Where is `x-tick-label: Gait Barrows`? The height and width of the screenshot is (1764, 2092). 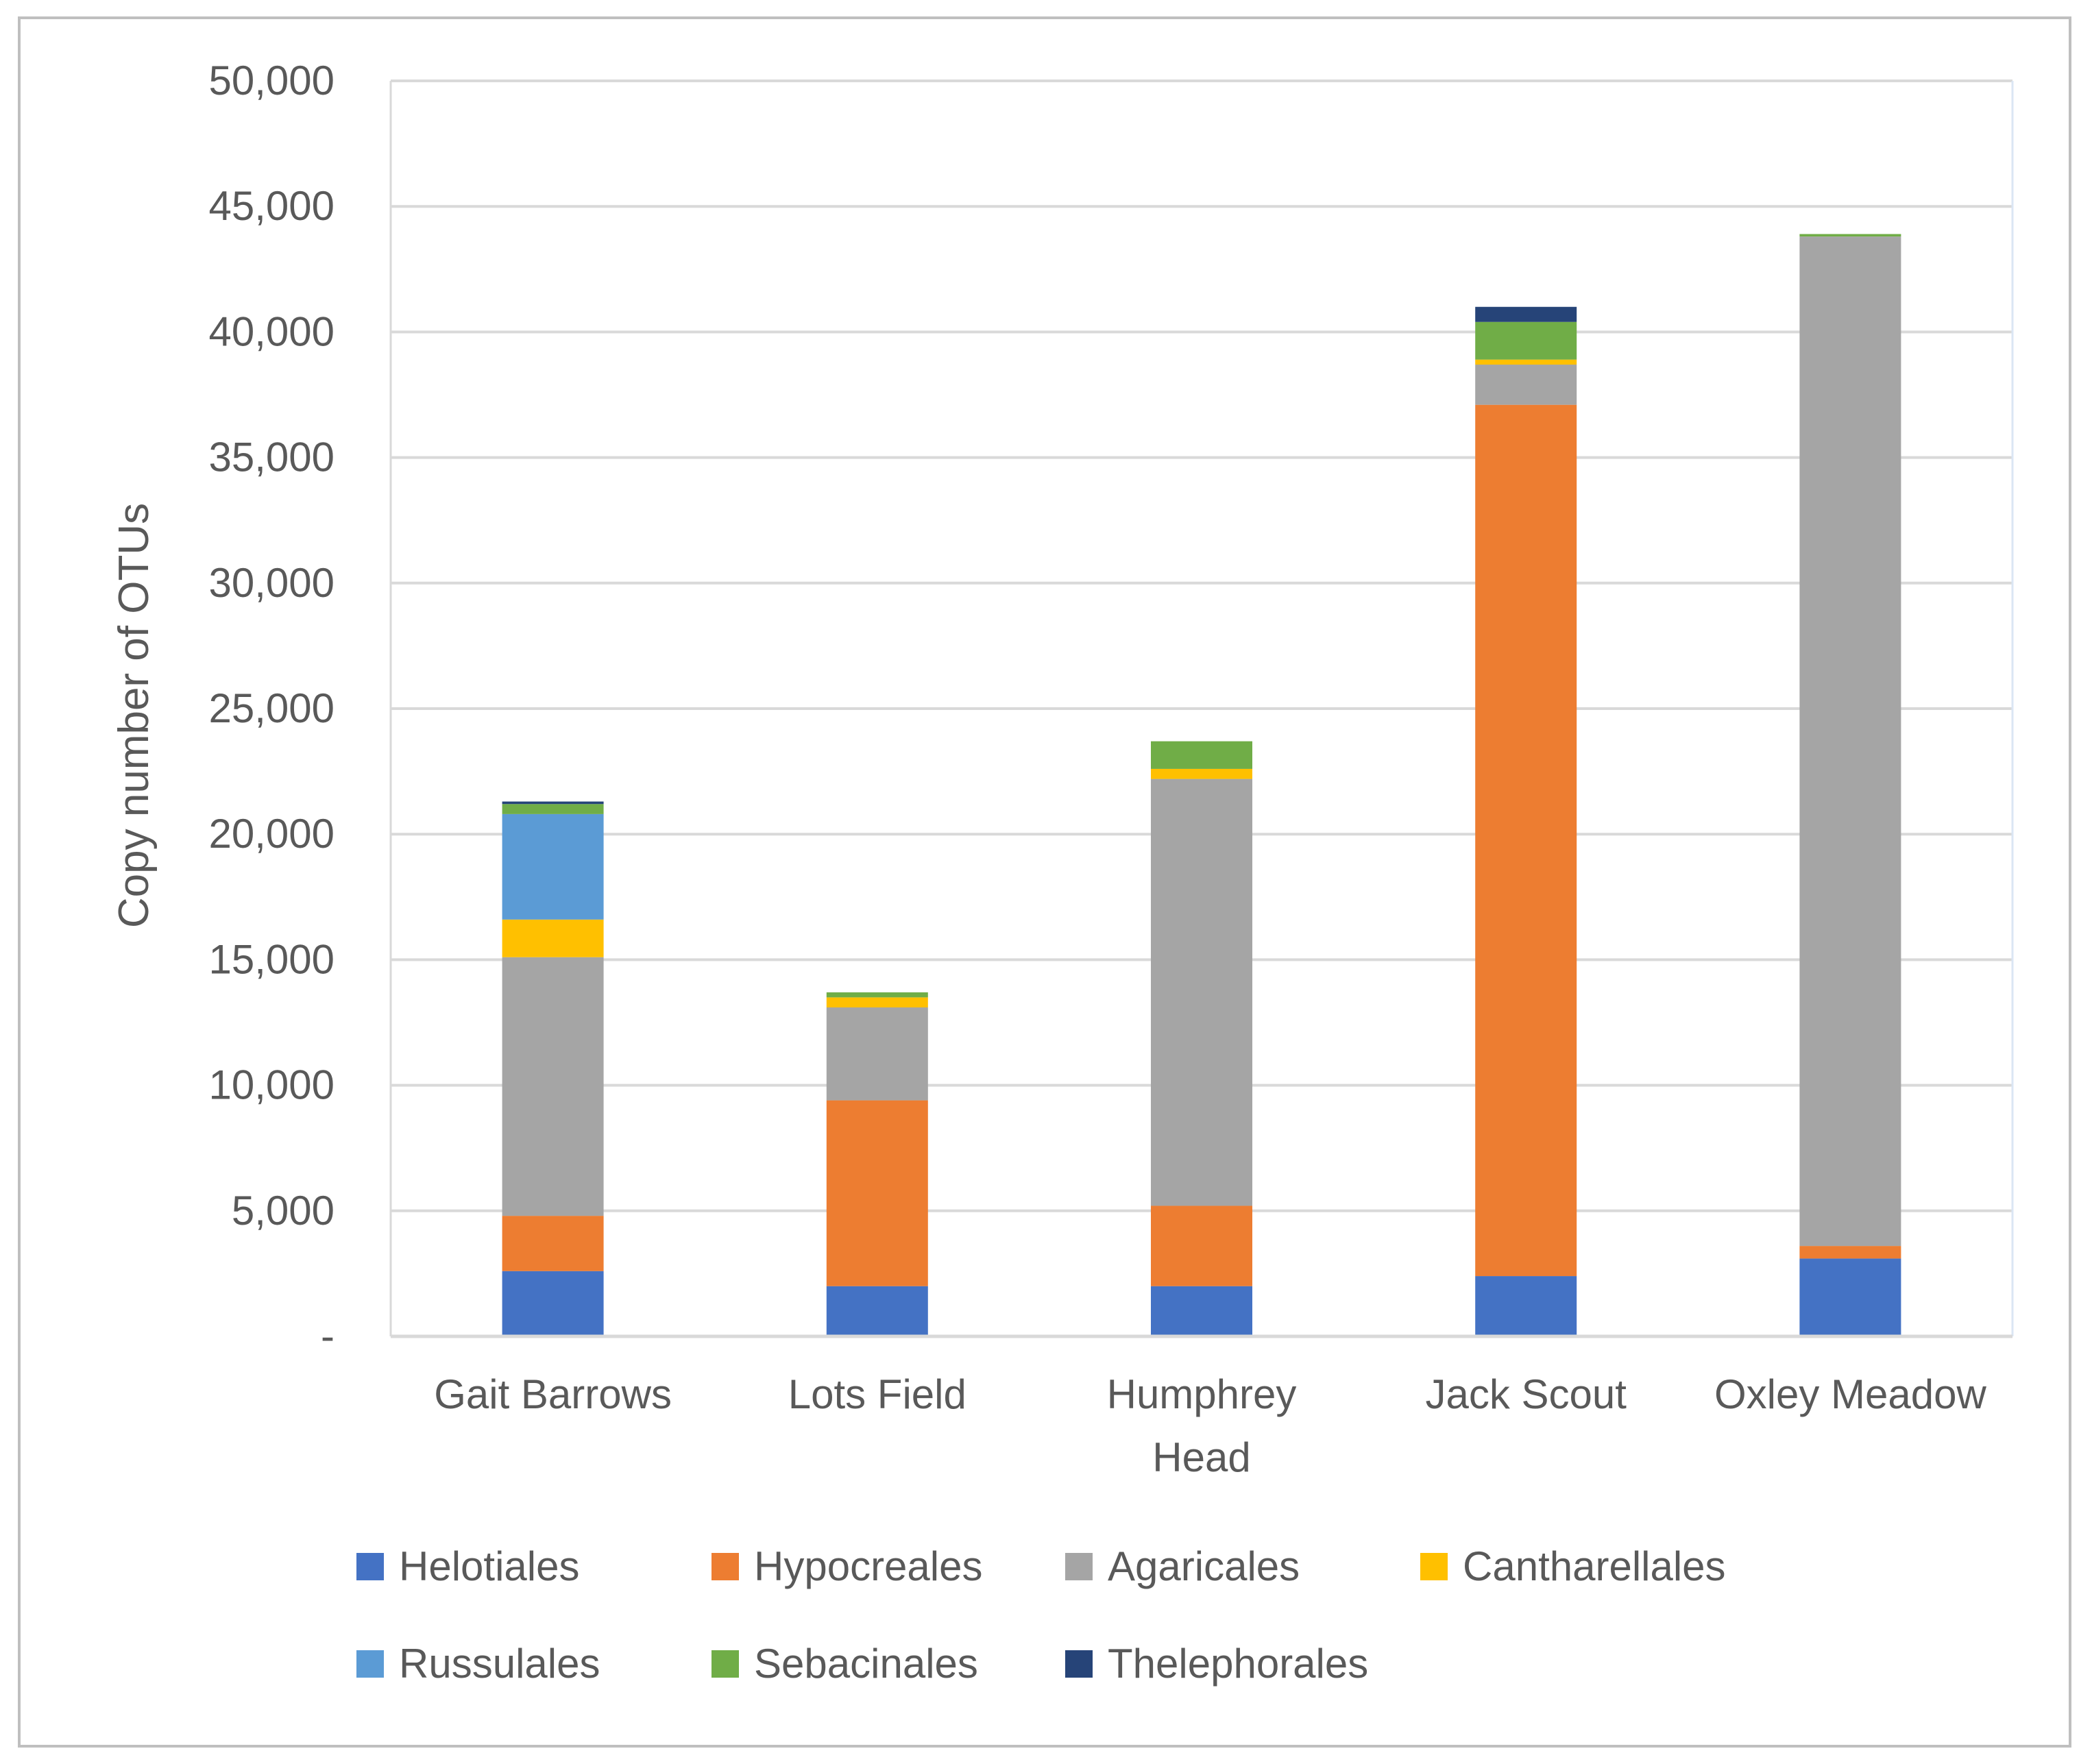
x-tick-label: Gait Barrows is located at coordinates (553, 1394).